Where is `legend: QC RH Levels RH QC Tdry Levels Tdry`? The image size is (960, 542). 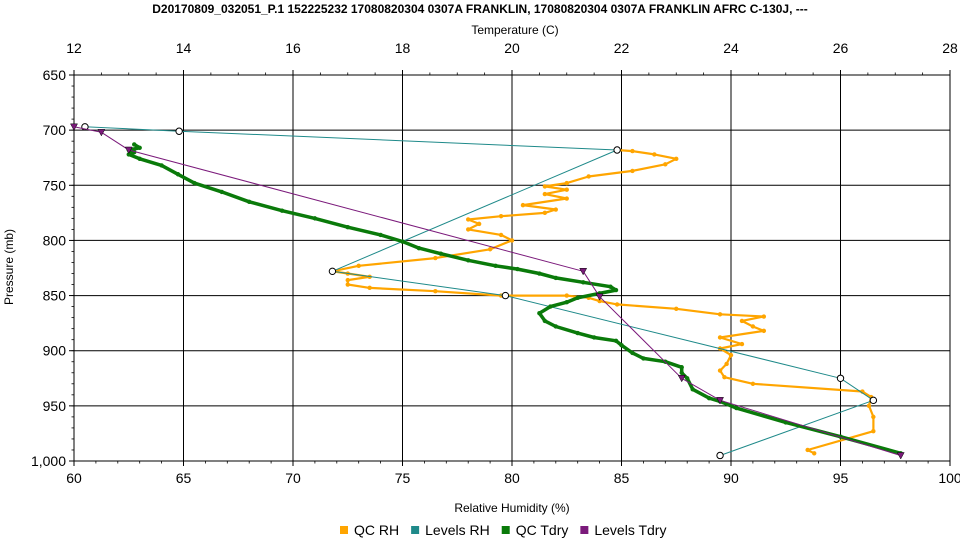
legend: QC RH Levels RH QC Tdry Levels Tdry is located at coordinates (503, 530).